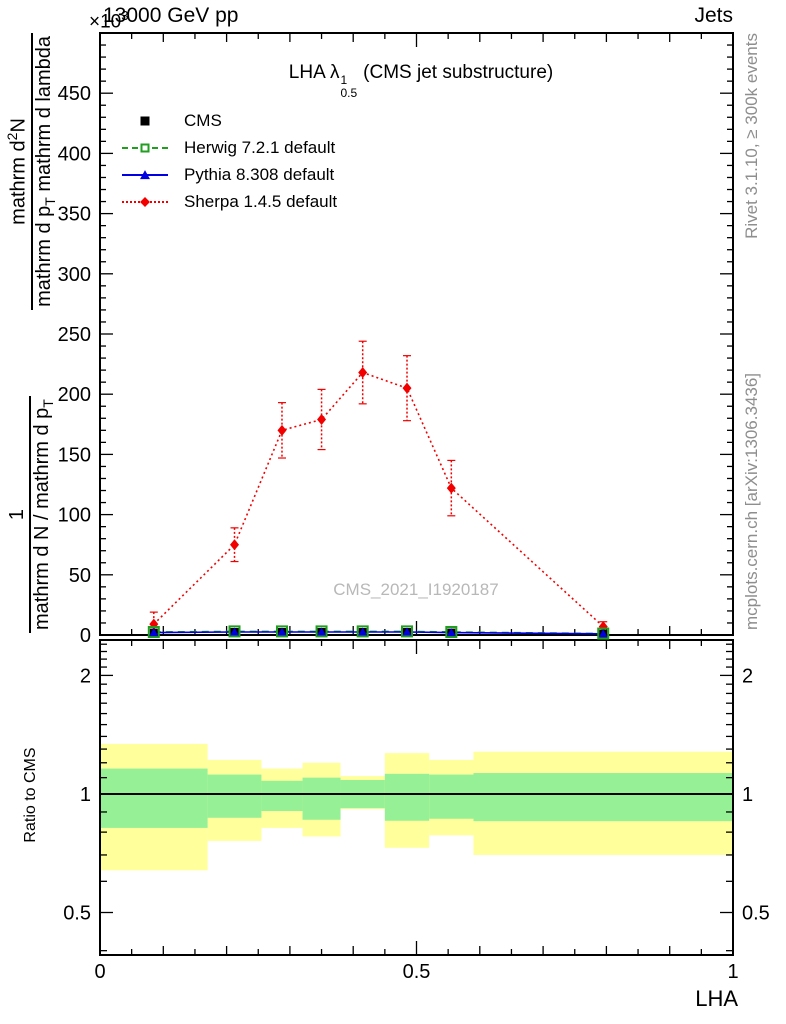 The width and height of the screenshot is (786, 1024). I want to click on svg-text: 200, so click(74, 395).